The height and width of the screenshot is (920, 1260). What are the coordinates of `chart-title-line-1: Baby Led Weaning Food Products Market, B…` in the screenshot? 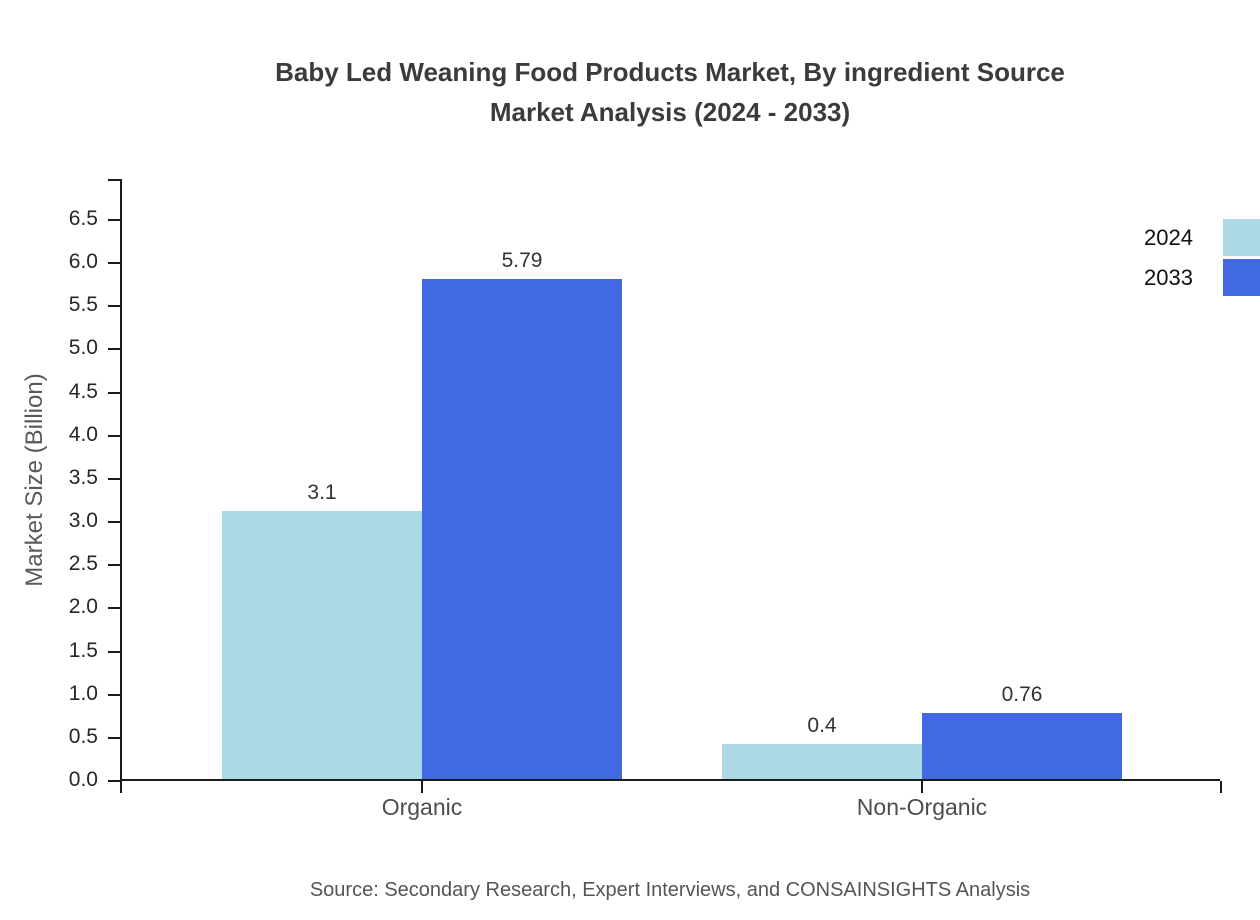 It's located at (670, 72).